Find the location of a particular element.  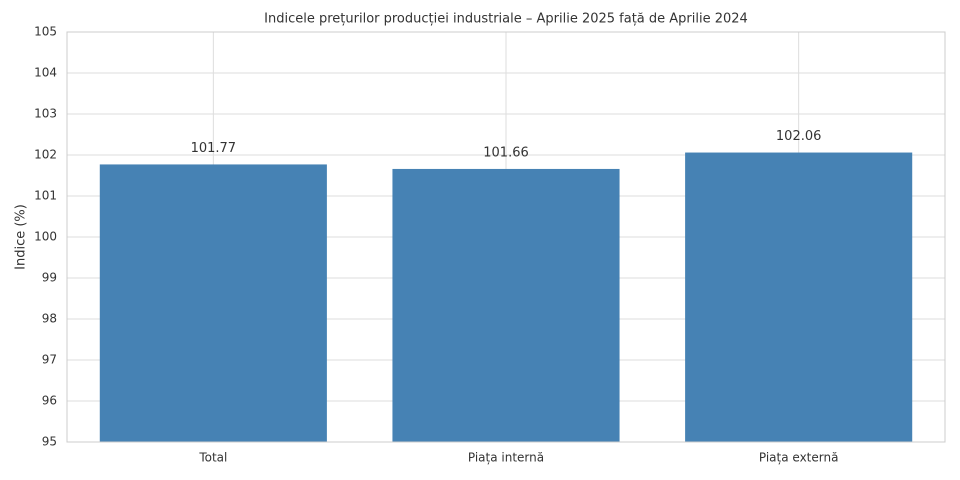

y-tick-label: 104 is located at coordinates (45, 73).